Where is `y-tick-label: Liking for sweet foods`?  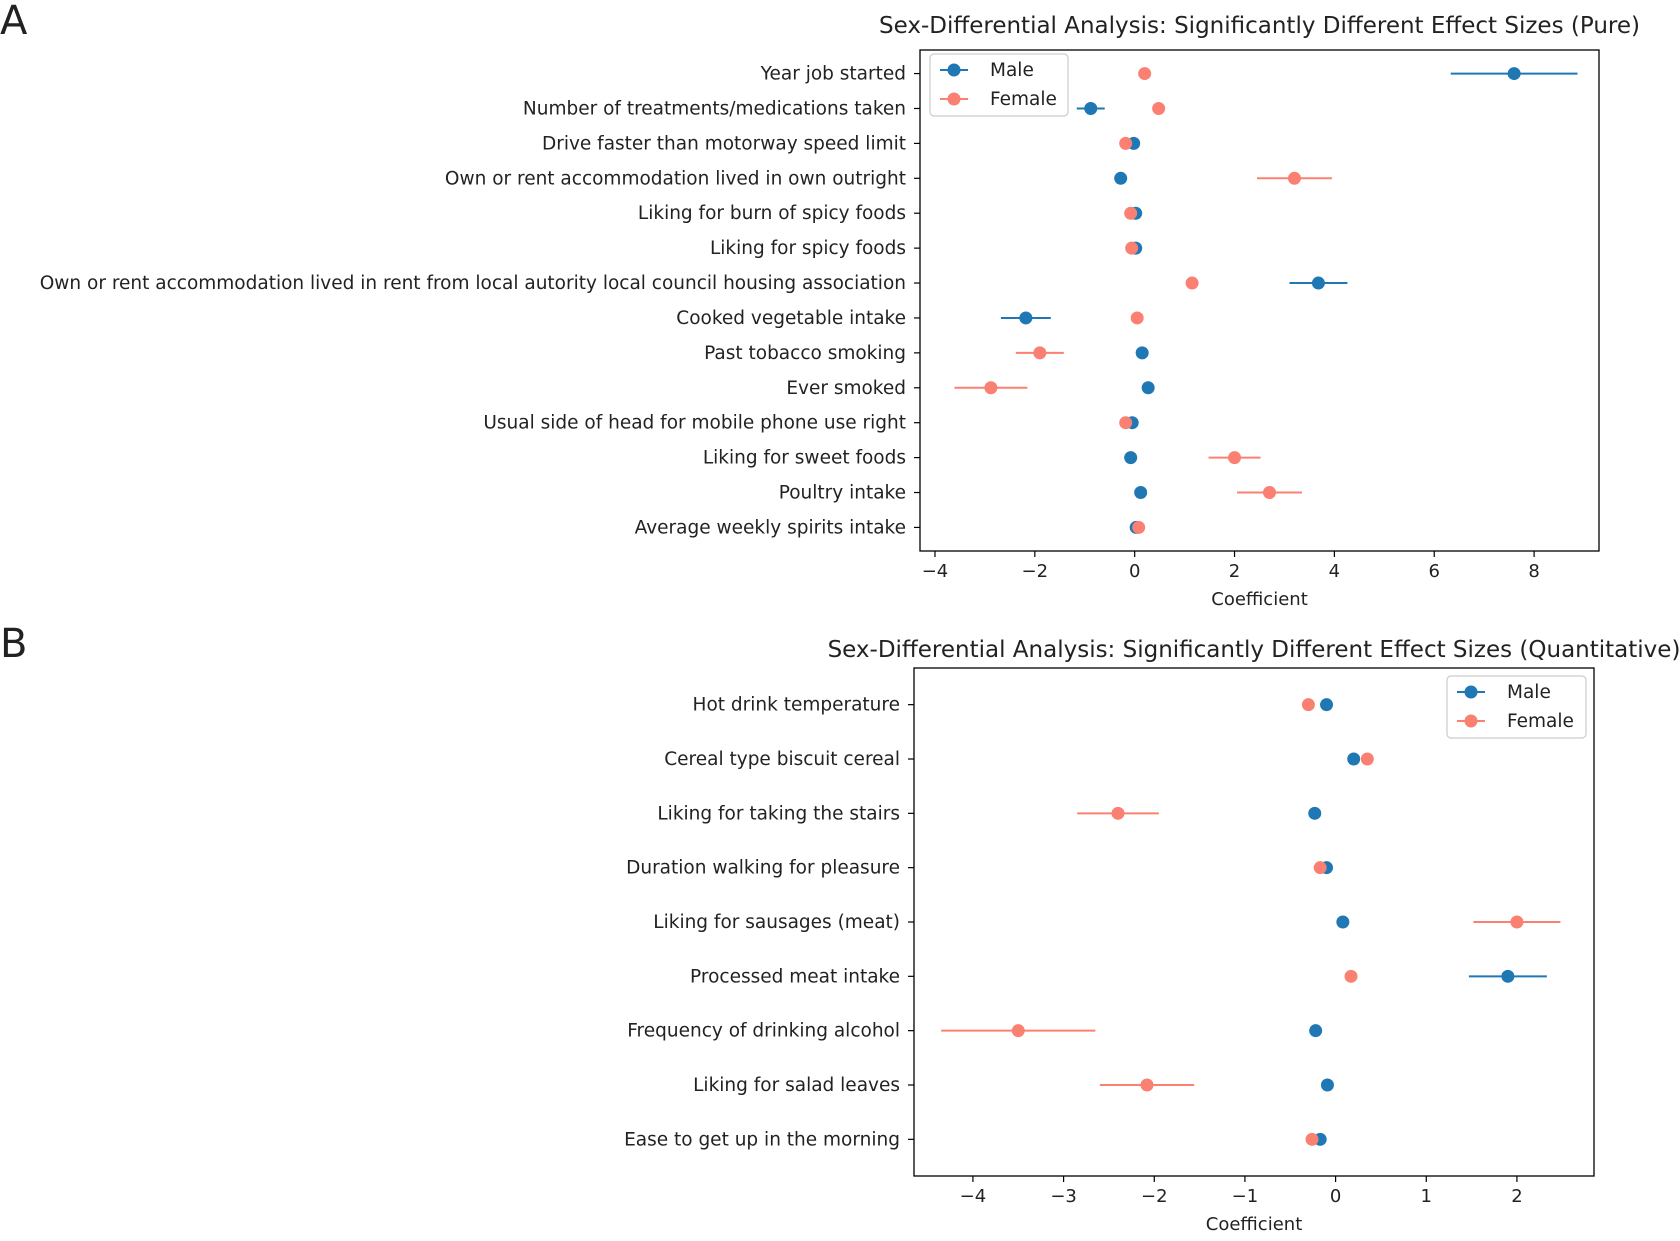 y-tick-label: Liking for sweet foods is located at coordinates (804, 458).